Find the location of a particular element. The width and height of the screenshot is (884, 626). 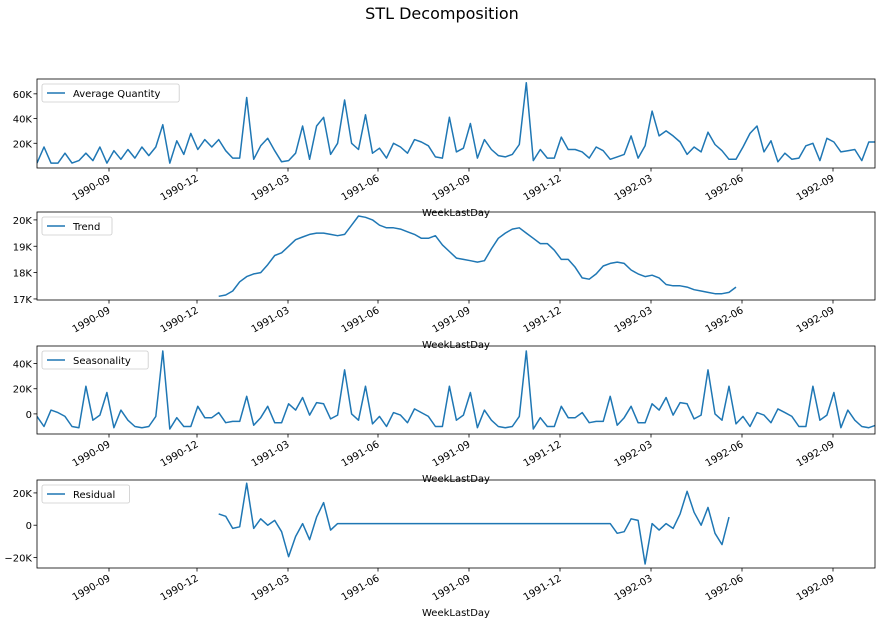

seasonal-series-line is located at coordinates (456, 390).